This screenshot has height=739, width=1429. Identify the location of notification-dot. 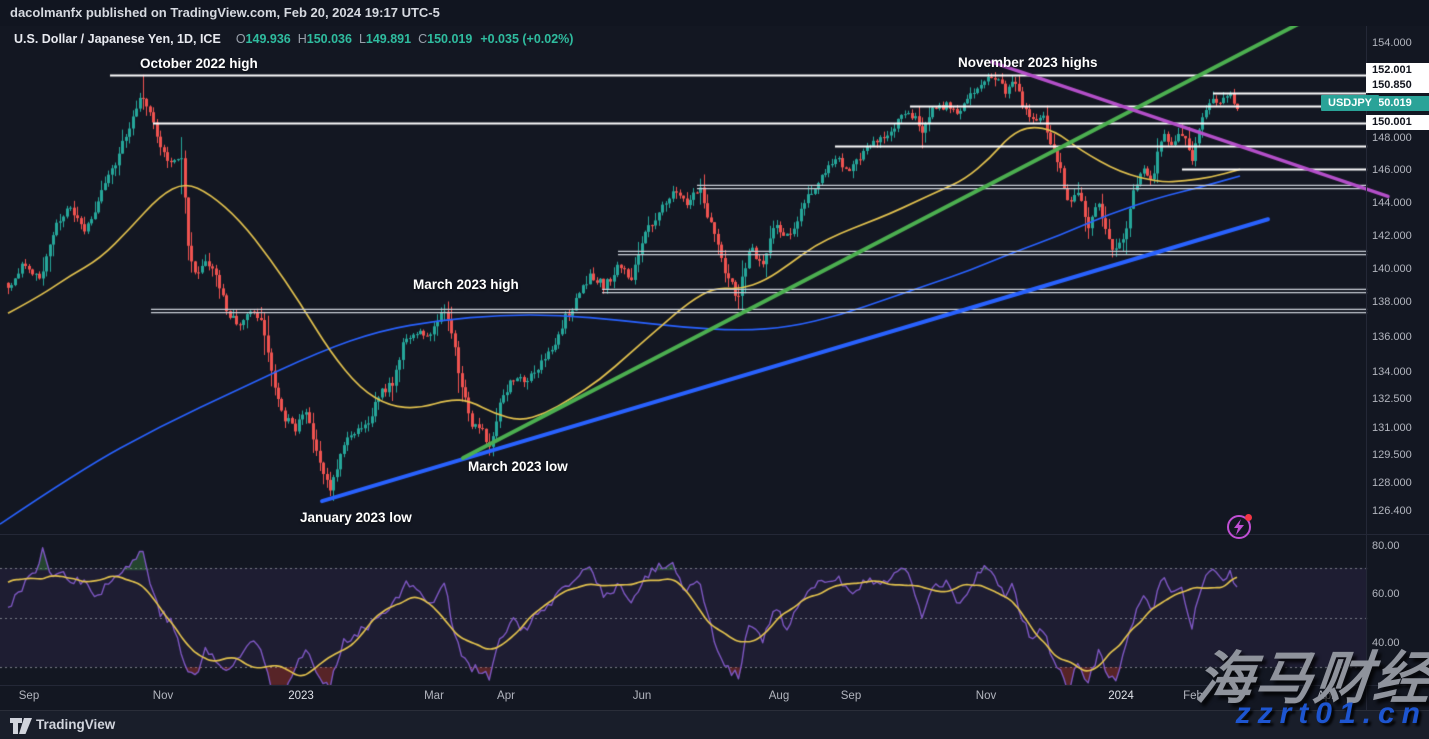
(1248, 517).